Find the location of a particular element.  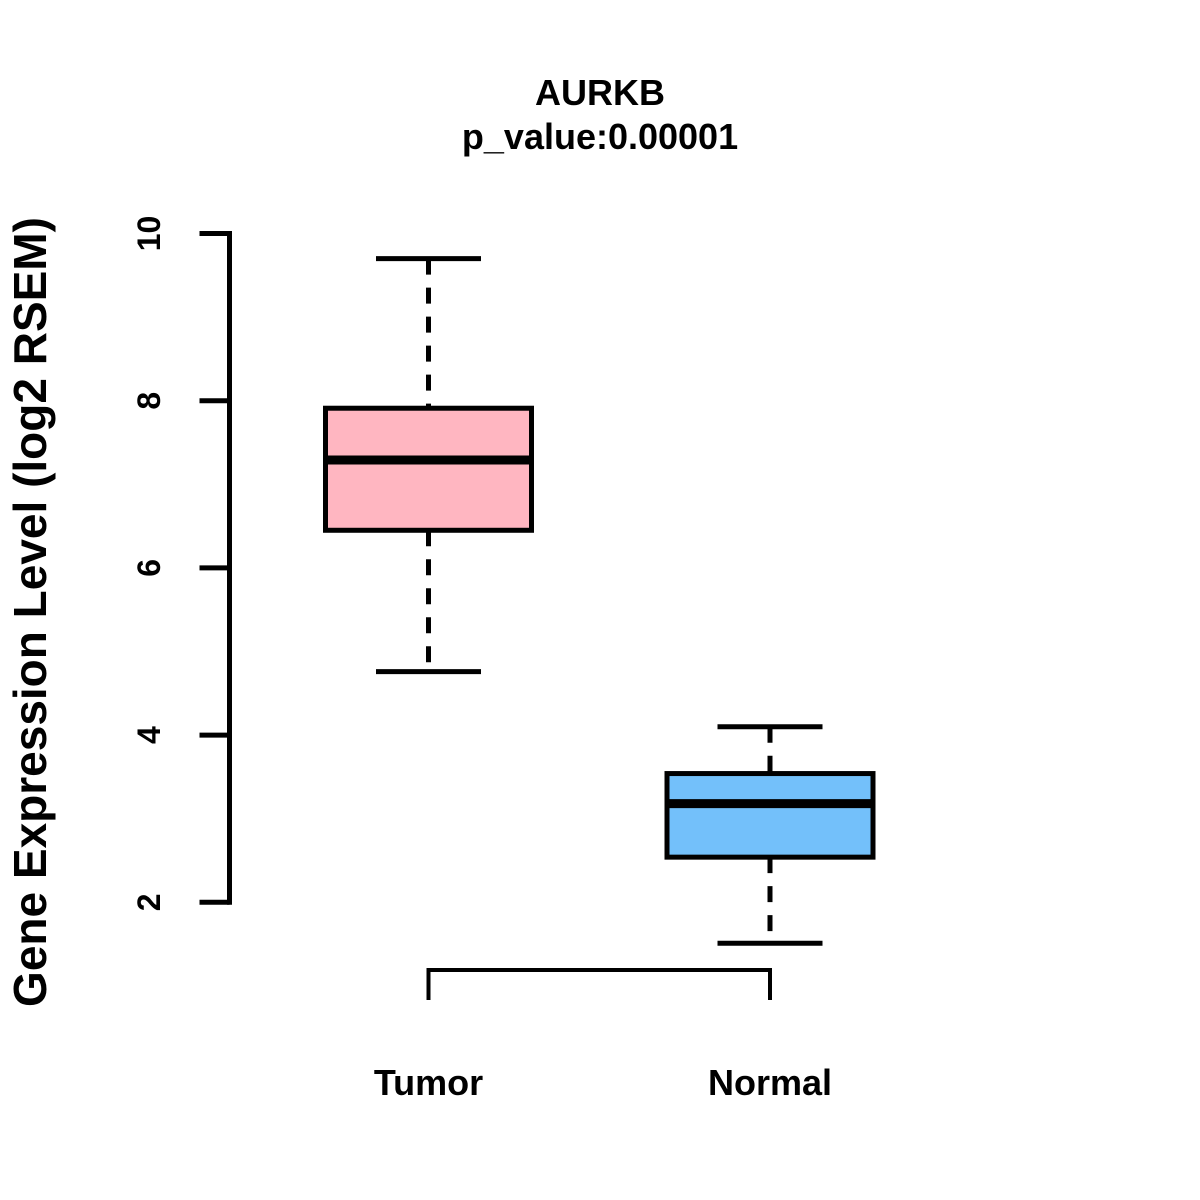

x-axis-bracket is located at coordinates (599, 984).